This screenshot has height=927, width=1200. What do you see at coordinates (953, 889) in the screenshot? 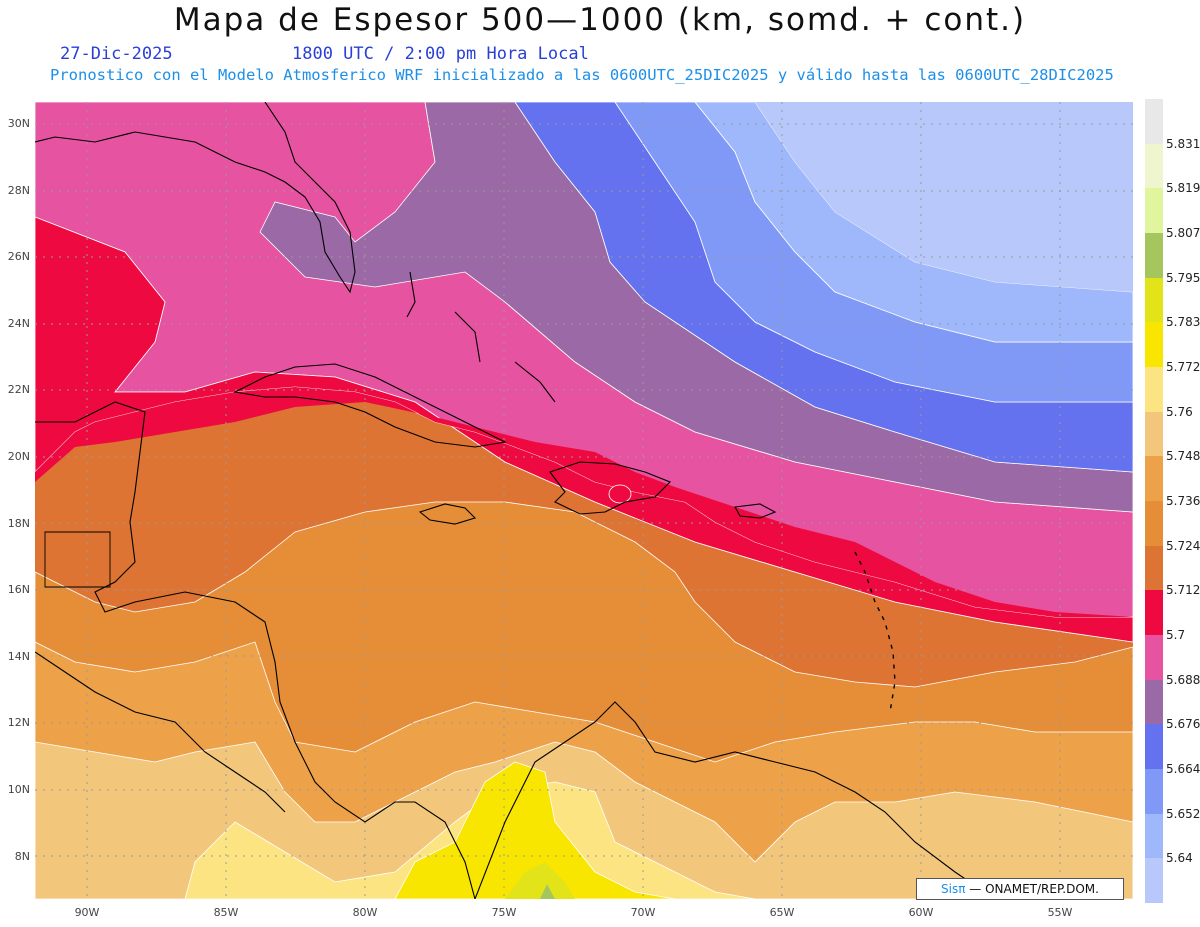
I see `sispi-logo: Sisπ` at bounding box center [953, 889].